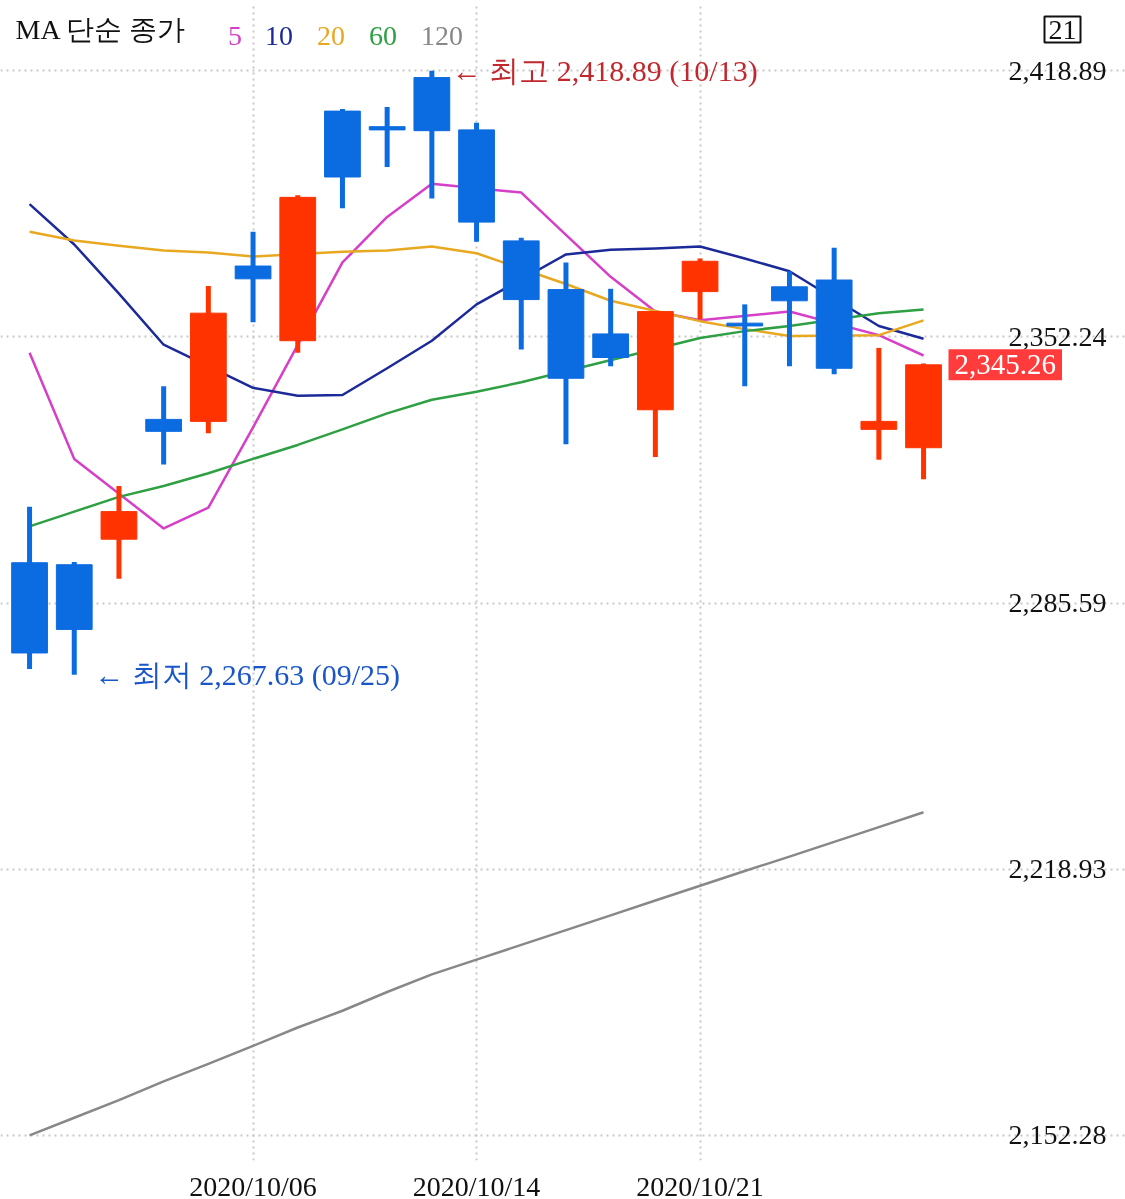 The width and height of the screenshot is (1125, 1199). What do you see at coordinates (330, 35) in the screenshot?
I see `text: 20` at bounding box center [330, 35].